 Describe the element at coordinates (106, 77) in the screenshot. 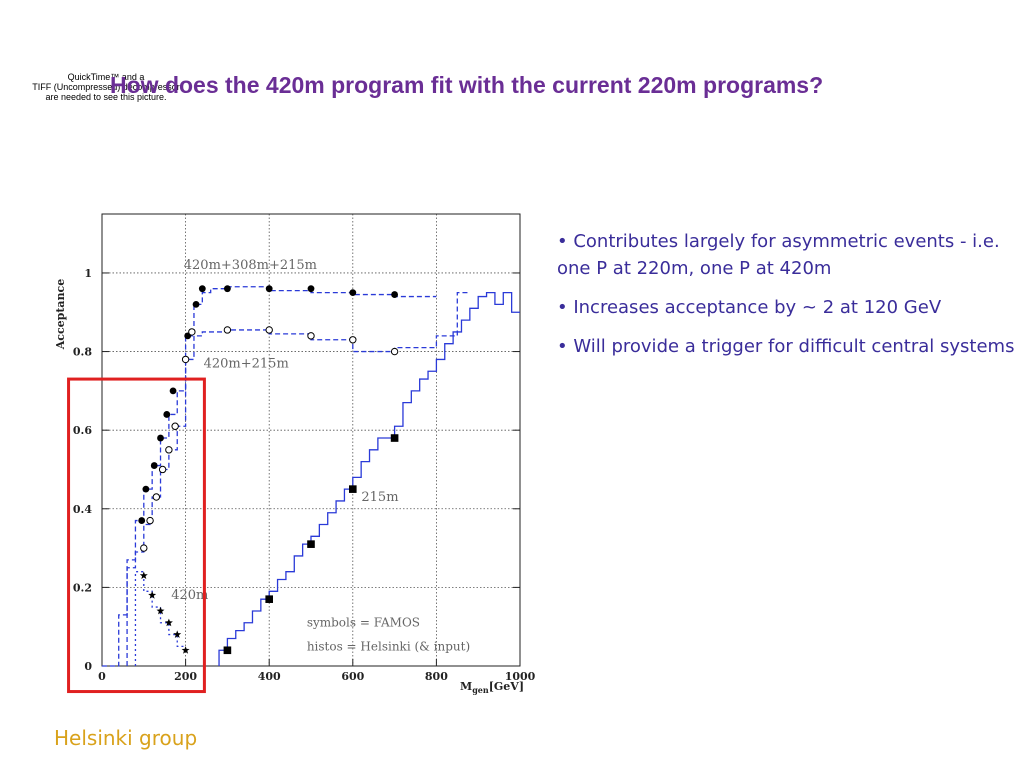

I see `placeholder-line: QuickTime™ and a` at that location.